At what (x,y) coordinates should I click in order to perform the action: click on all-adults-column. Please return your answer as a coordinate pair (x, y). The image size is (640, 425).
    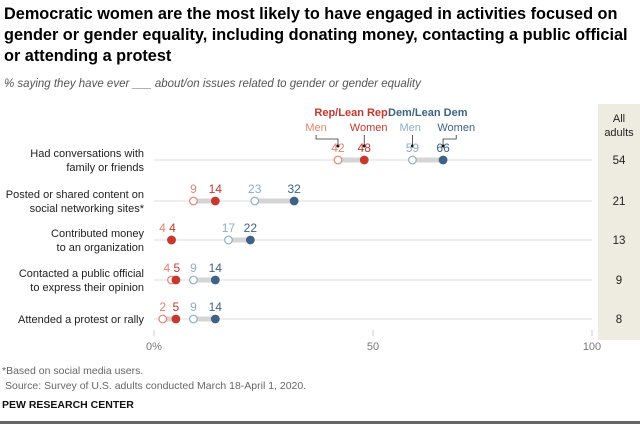
    Looking at the image, I should click on (619, 222).